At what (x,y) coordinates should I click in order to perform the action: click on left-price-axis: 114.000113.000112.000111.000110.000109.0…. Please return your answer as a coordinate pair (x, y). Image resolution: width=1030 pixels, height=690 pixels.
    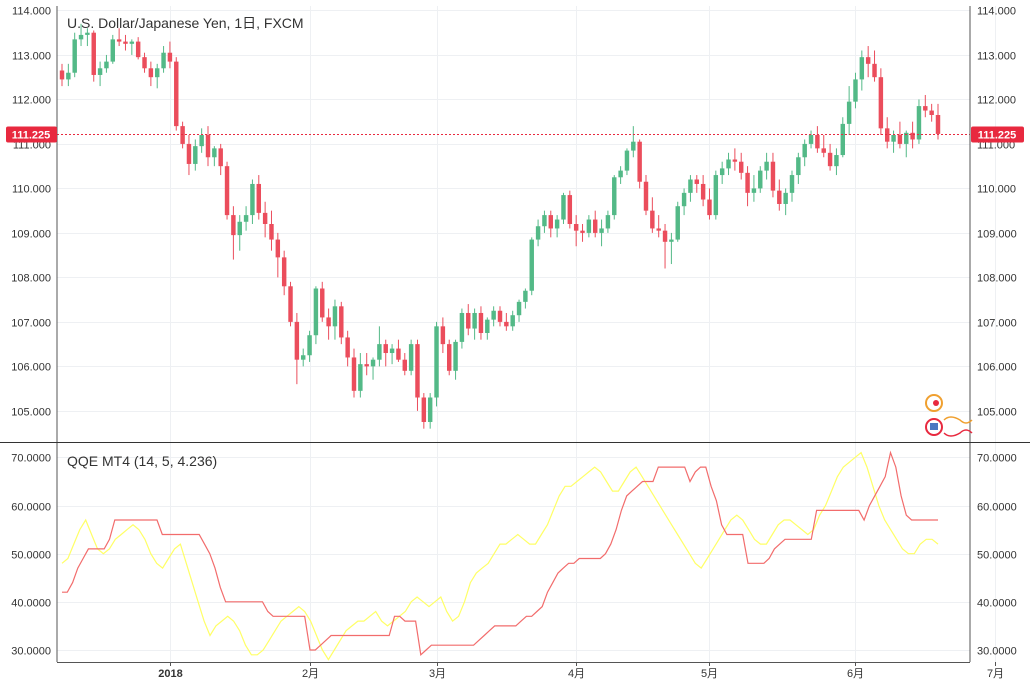
    Looking at the image, I should click on (31, 212).